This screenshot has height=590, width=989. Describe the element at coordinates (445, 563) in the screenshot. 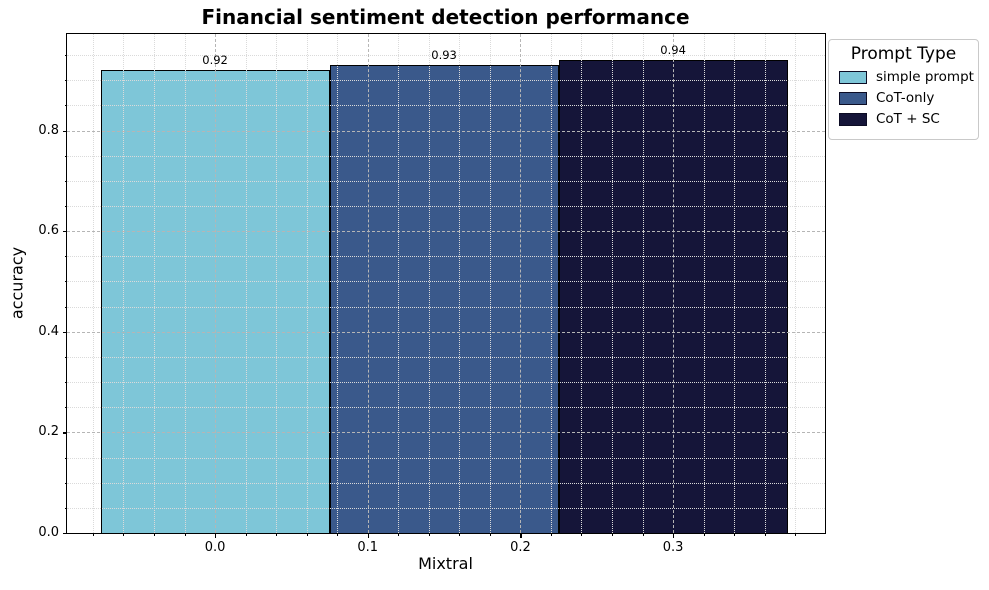

I see `x-axis-label: Mixtral` at that location.